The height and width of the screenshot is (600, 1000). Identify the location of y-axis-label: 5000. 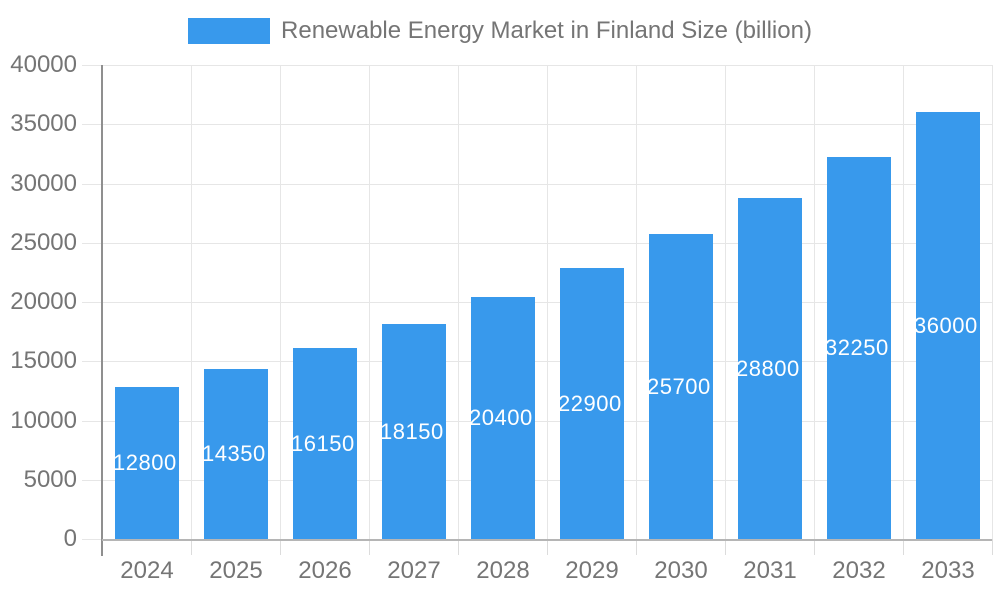
(50, 479).